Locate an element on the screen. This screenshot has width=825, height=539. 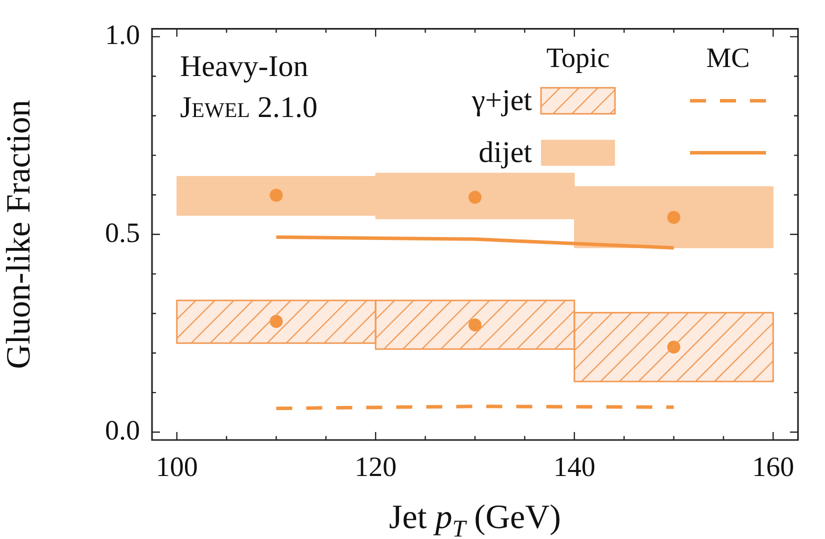
legend-label: dijet is located at coordinates (505, 152).